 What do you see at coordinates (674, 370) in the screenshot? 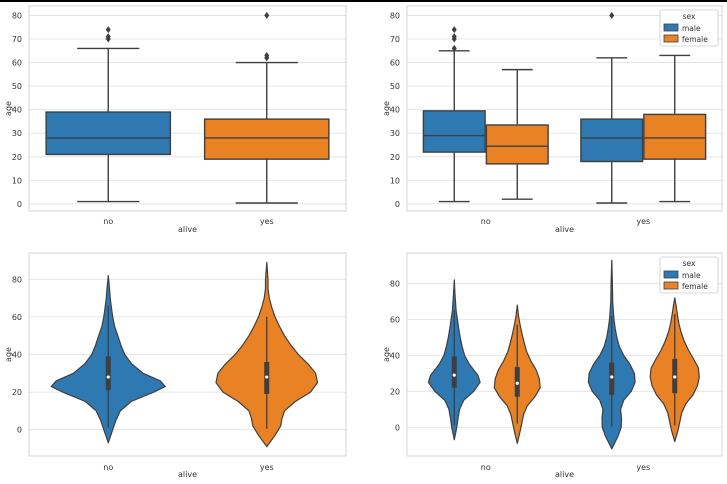
I see `violin-female-yes` at bounding box center [674, 370].